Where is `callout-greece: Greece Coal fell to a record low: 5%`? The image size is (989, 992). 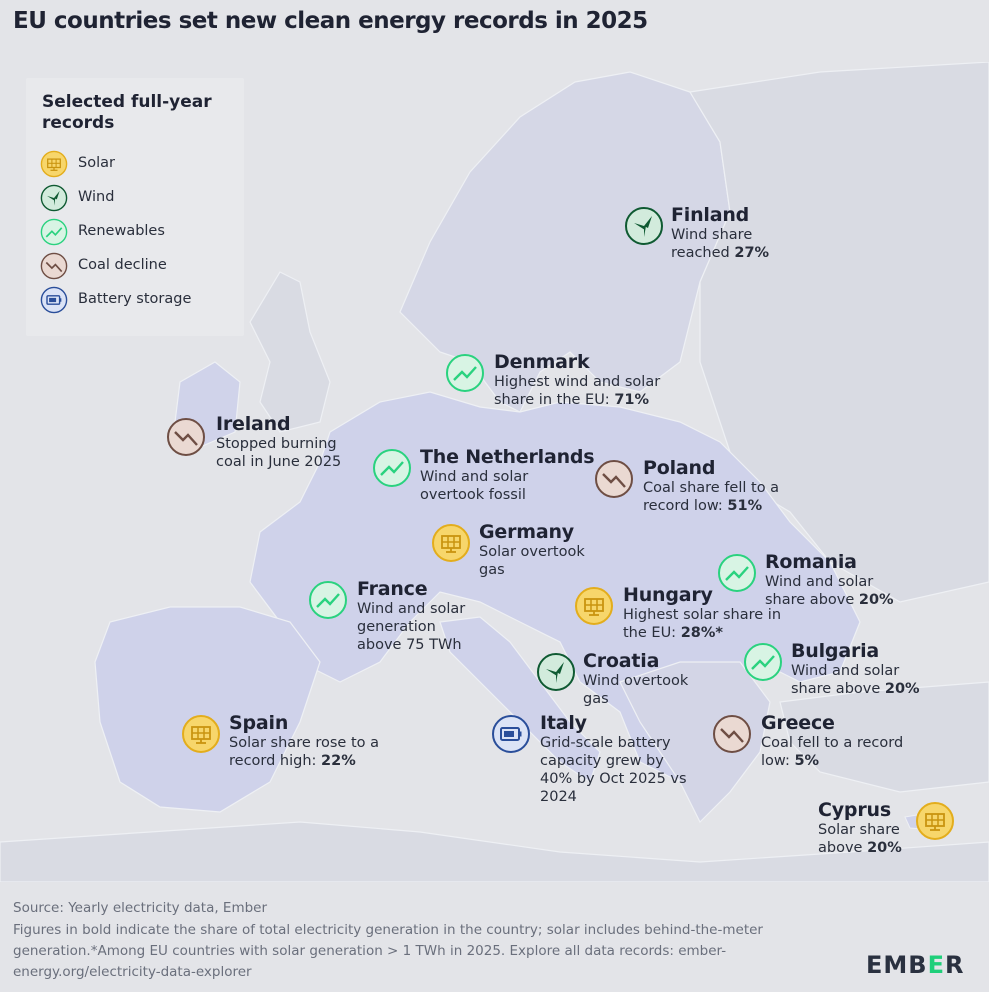
callout-greece: Greece Coal fell to a record low: 5% is located at coordinates (875, 741).